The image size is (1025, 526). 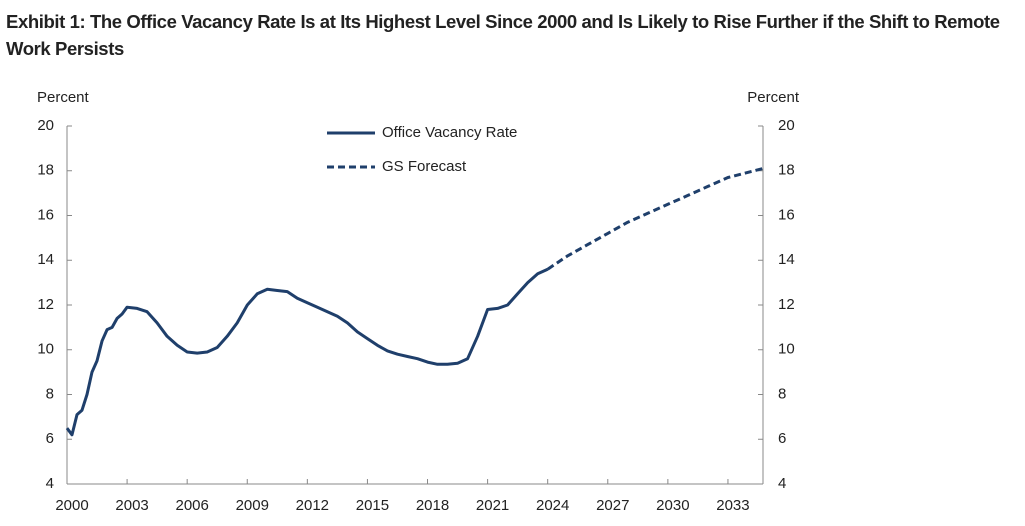 I want to click on x-tick-label: 2000, so click(x=71, y=505).